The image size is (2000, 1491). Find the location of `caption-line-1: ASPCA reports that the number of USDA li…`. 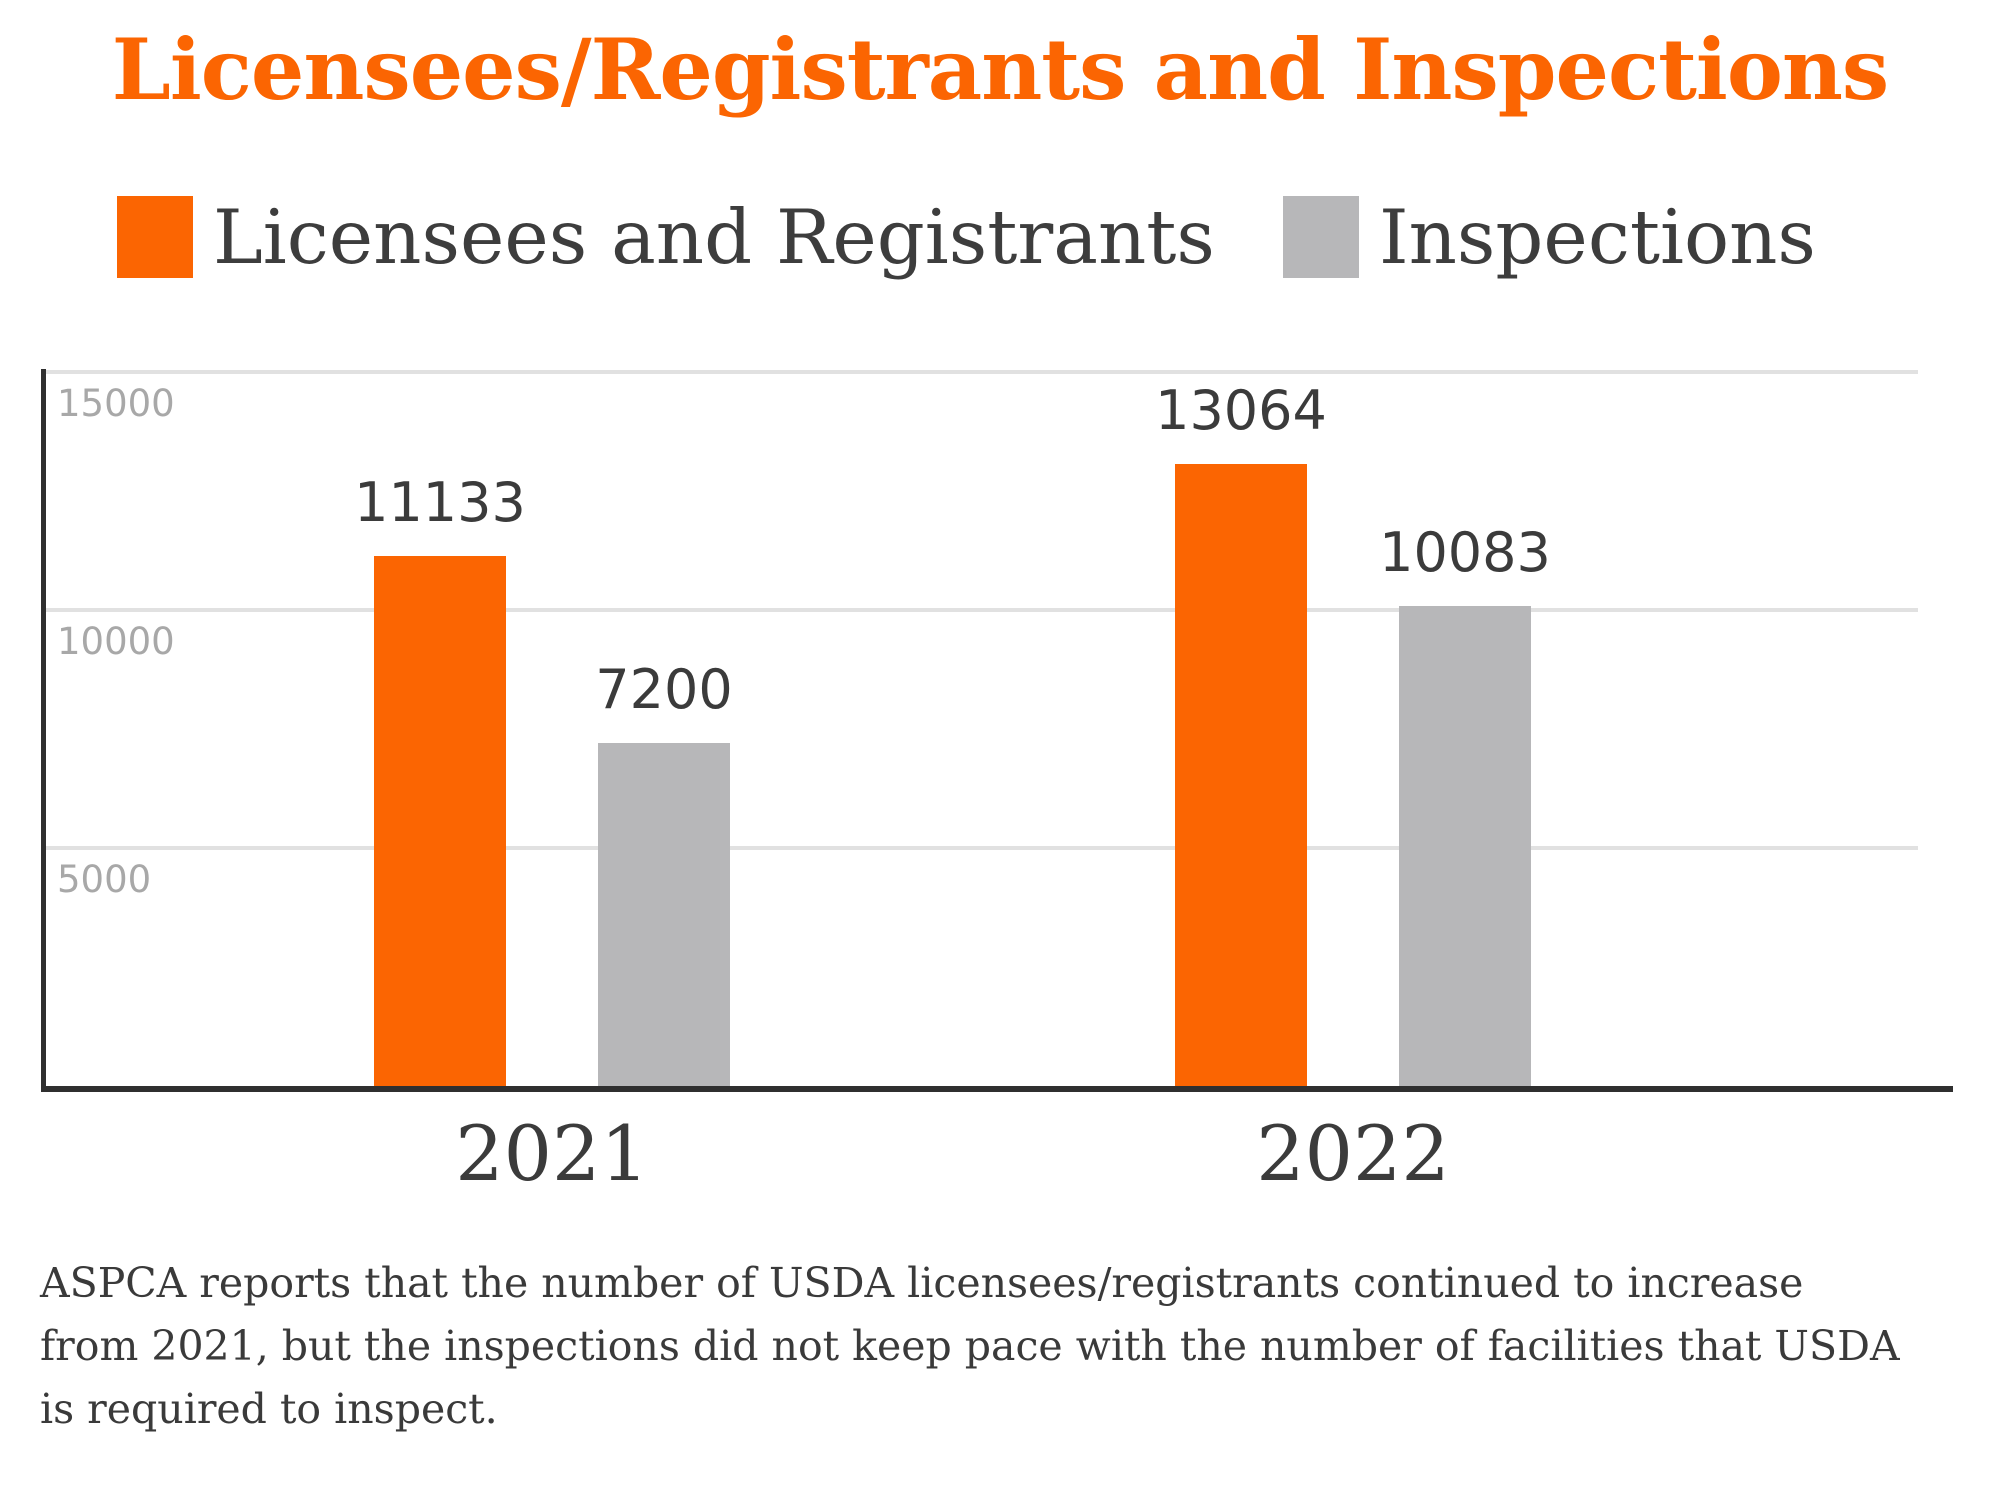

caption-line-1: ASPCA reports that the number of USDA li… is located at coordinates (922, 1283).